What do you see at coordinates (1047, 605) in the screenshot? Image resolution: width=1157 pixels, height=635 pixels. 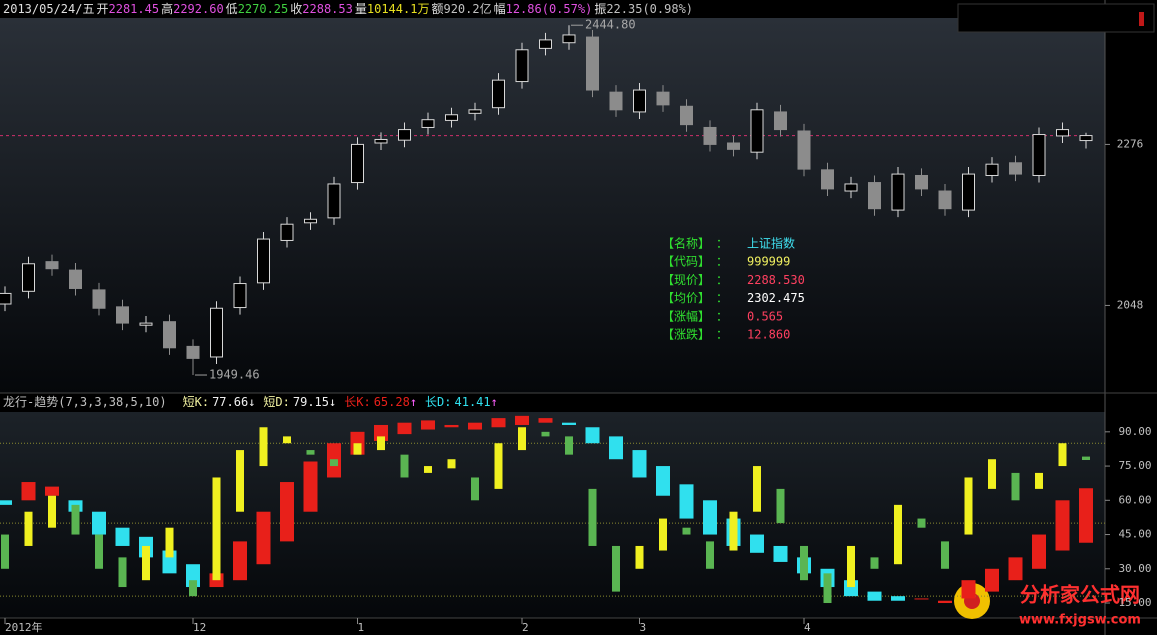 I see `watermark: 分析家公式网 www.fxjgsw.com` at bounding box center [1047, 605].